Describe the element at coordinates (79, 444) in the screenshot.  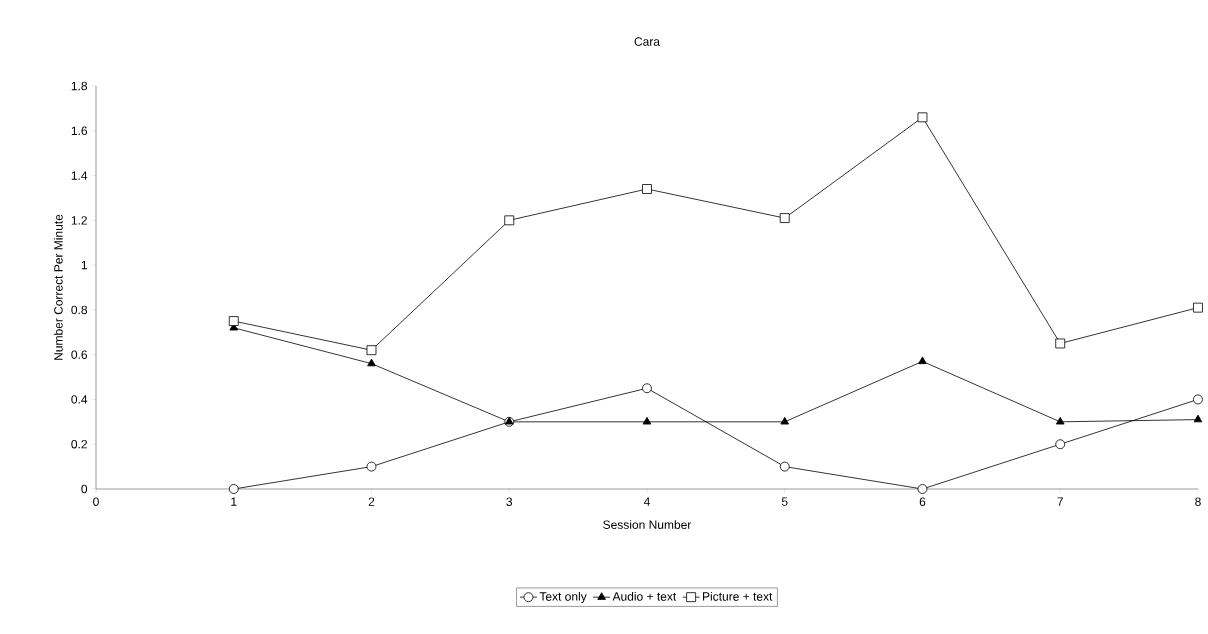
I see `y-tick-label: 0.2` at that location.